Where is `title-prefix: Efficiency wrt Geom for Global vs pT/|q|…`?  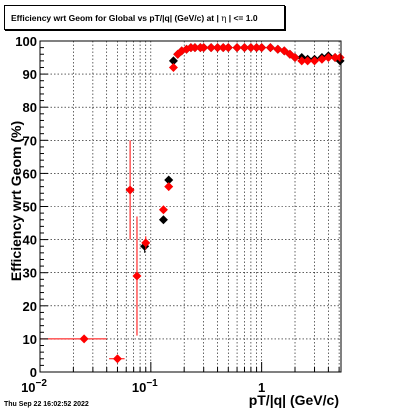 title-prefix: Efficiency wrt Geom for Global vs pT/|q|… is located at coordinates (115, 18).